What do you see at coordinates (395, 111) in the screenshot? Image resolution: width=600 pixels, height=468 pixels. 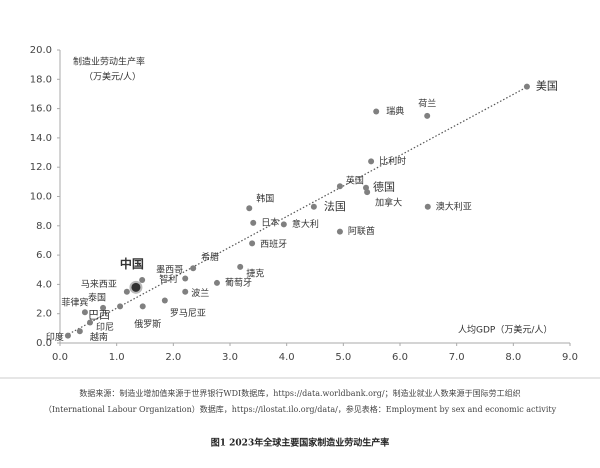 I see `point-label: 瑞典` at bounding box center [395, 111].